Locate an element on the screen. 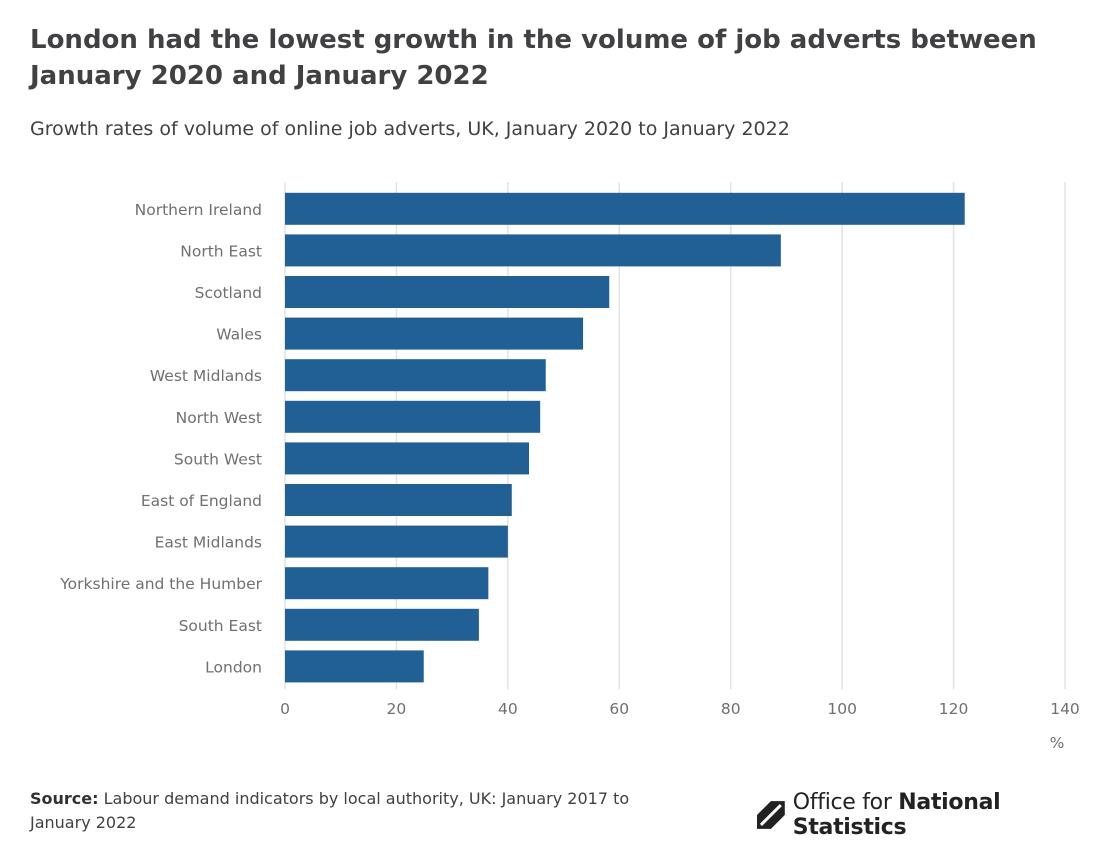 This screenshot has height=852, width=1119. ons-logo: Office for National Statistics is located at coordinates (937, 815).